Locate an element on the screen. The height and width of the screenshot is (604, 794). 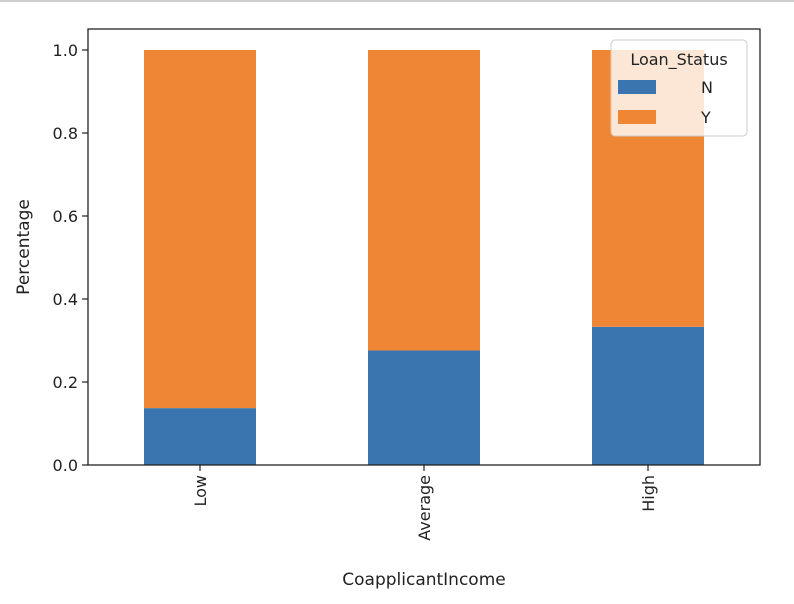
y-axis-label: Percentage is located at coordinates (24, 247).